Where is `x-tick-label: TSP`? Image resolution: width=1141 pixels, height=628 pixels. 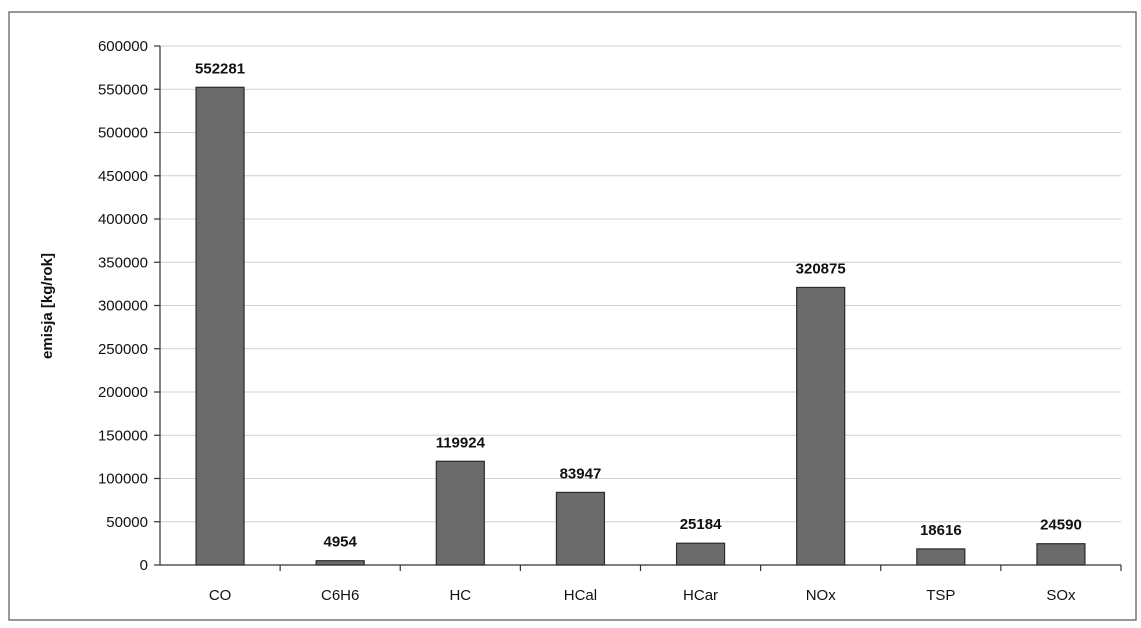
x-tick-label: TSP is located at coordinates (940, 595).